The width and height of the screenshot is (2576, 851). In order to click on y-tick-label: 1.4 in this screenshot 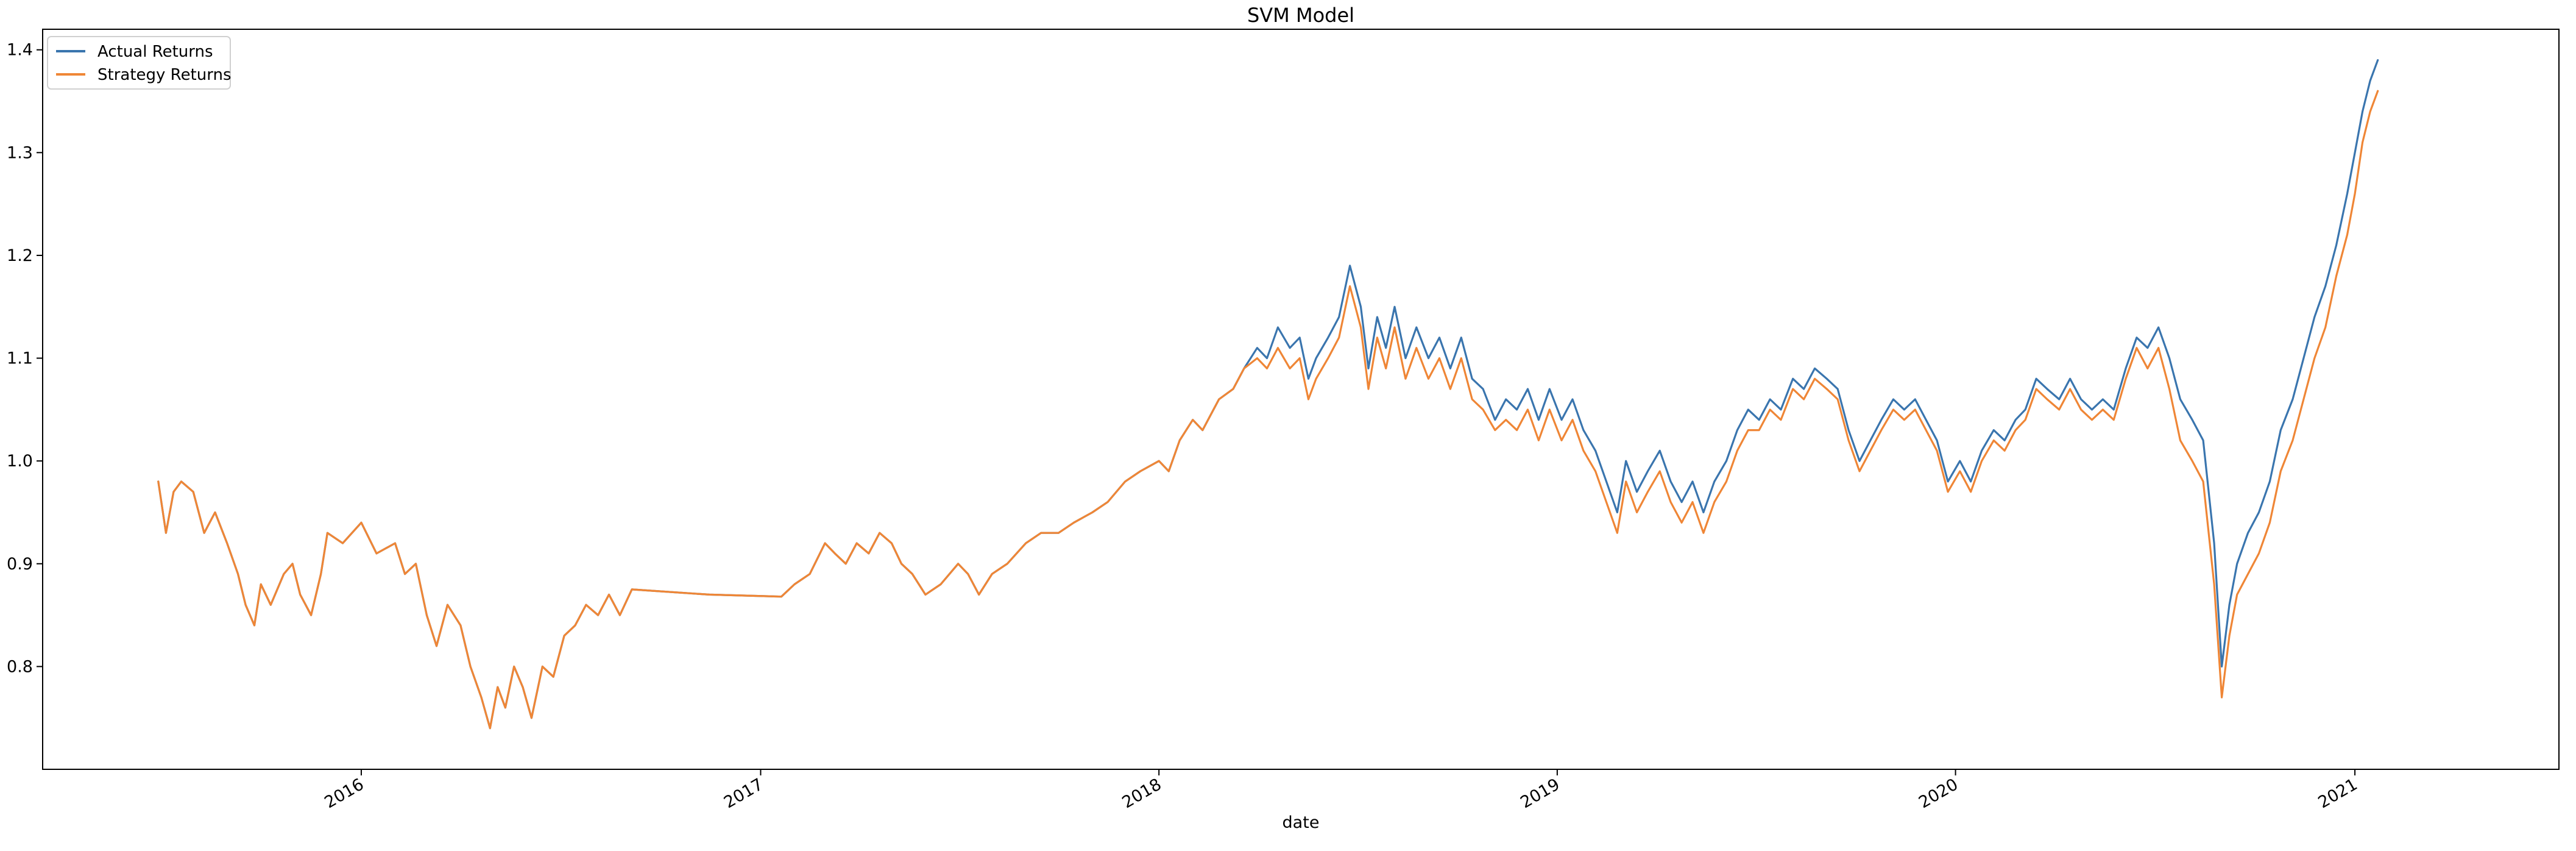, I will do `click(20, 50)`.